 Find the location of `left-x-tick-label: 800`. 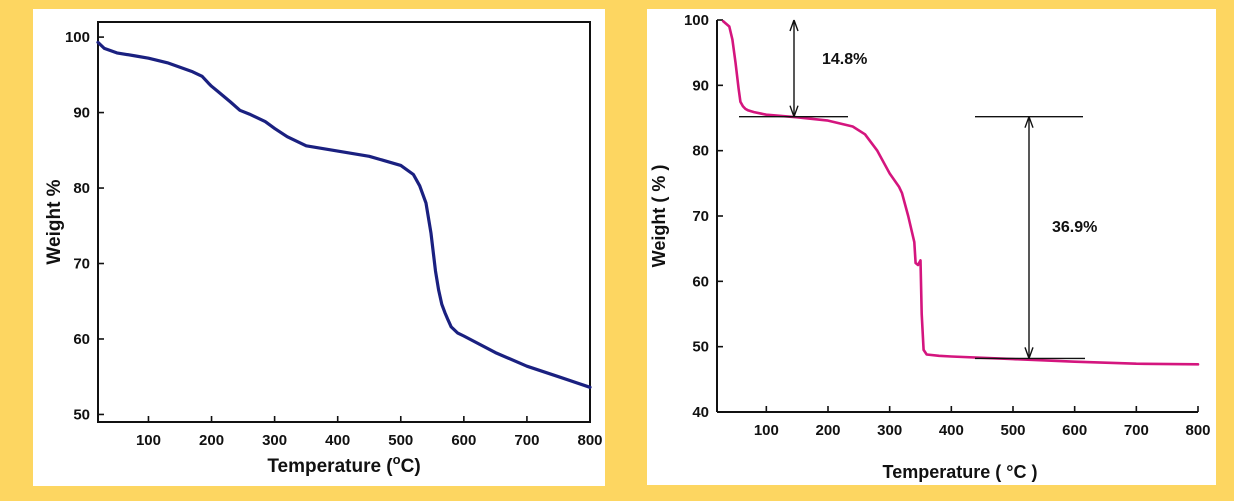

left-x-tick-label: 800 is located at coordinates (589, 440).